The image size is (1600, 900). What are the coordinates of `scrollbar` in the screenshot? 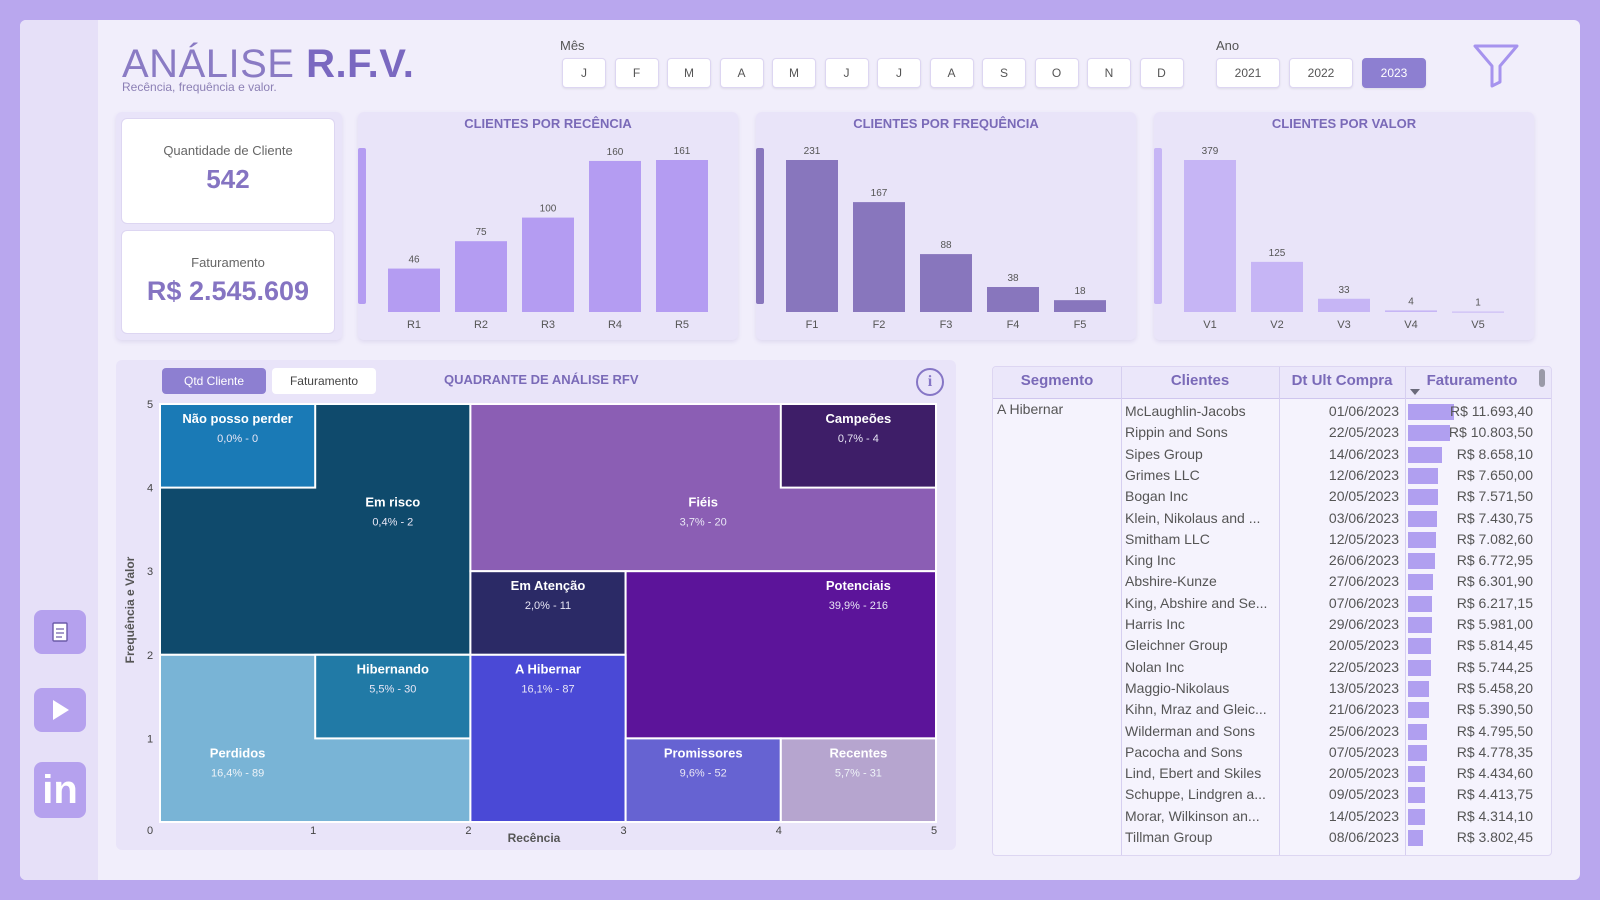 It's located at (1542, 378).